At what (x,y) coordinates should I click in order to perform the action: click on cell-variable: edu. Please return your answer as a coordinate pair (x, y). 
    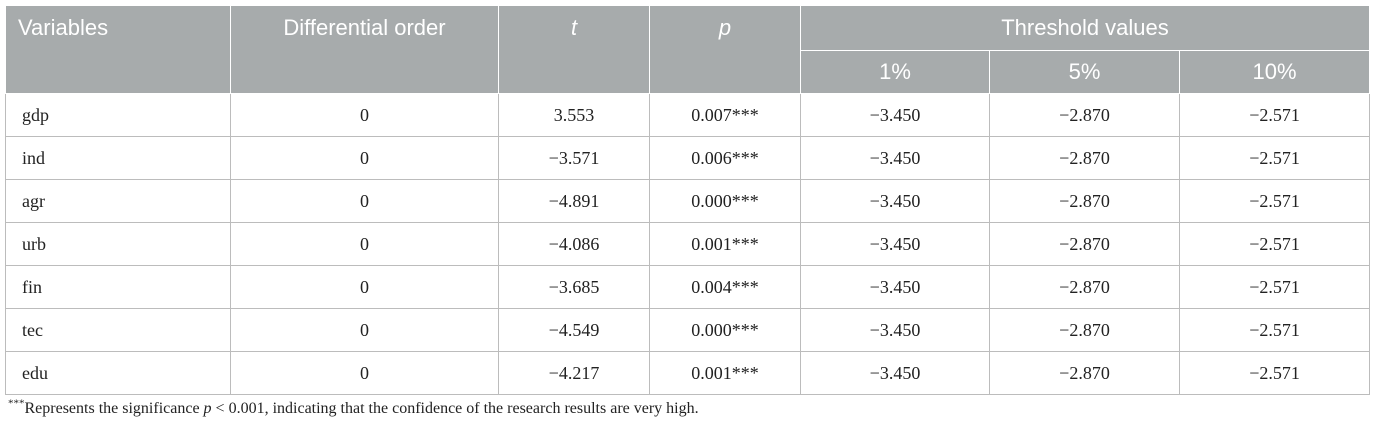
    Looking at the image, I should click on (118, 373).